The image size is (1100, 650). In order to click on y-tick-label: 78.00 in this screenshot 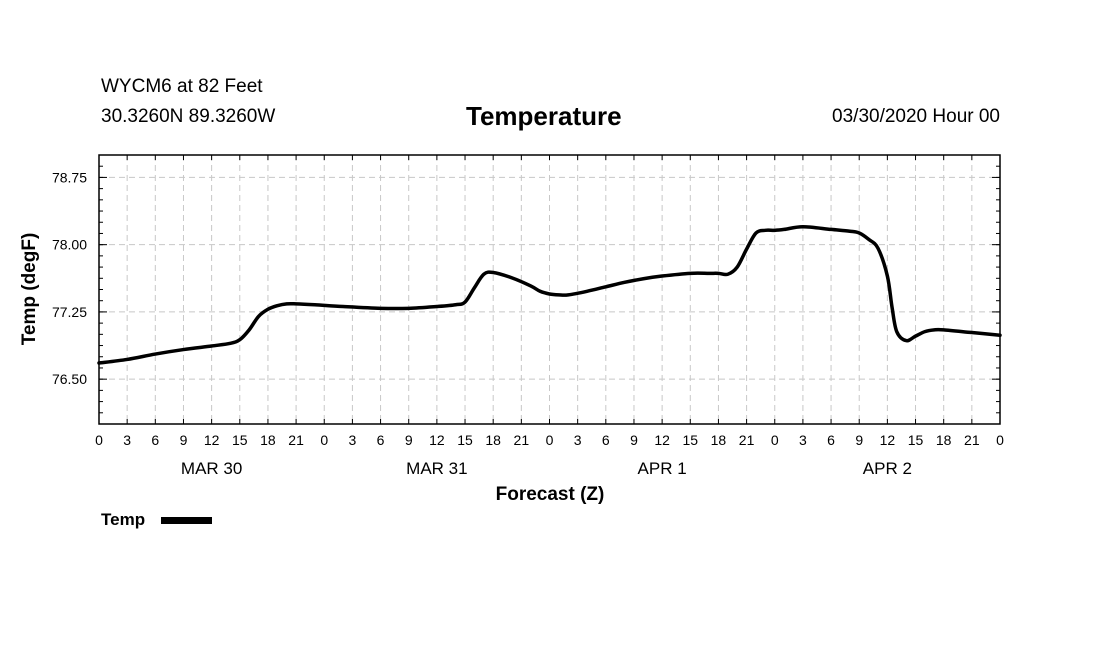, I will do `click(69, 245)`.